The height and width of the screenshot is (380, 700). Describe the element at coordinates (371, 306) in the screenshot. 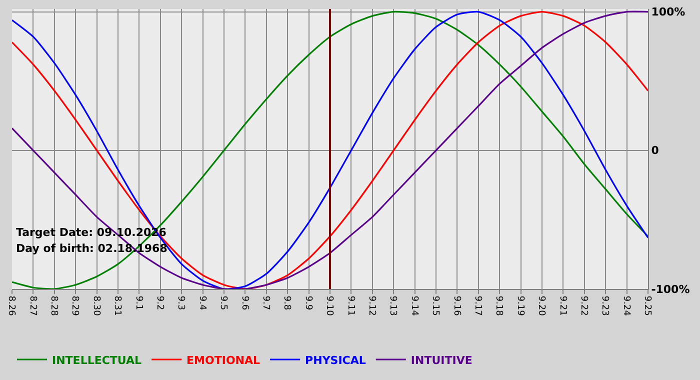

I see `x-tick-label: 9.12` at that location.